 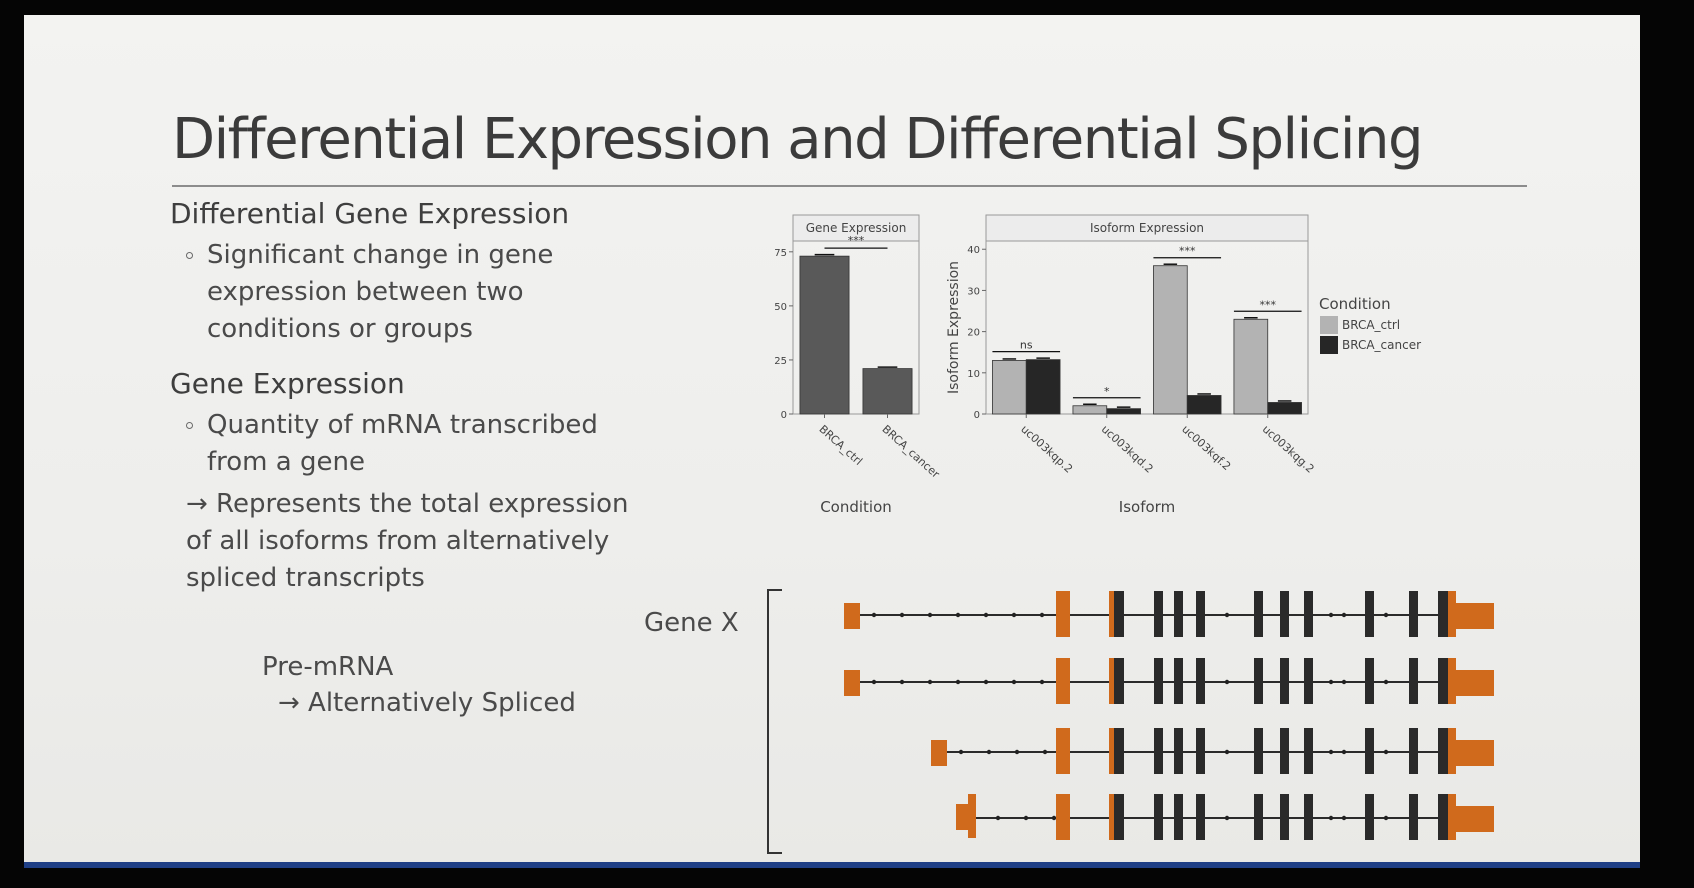 I want to click on slide-bottom-bar, so click(x=832, y=865).